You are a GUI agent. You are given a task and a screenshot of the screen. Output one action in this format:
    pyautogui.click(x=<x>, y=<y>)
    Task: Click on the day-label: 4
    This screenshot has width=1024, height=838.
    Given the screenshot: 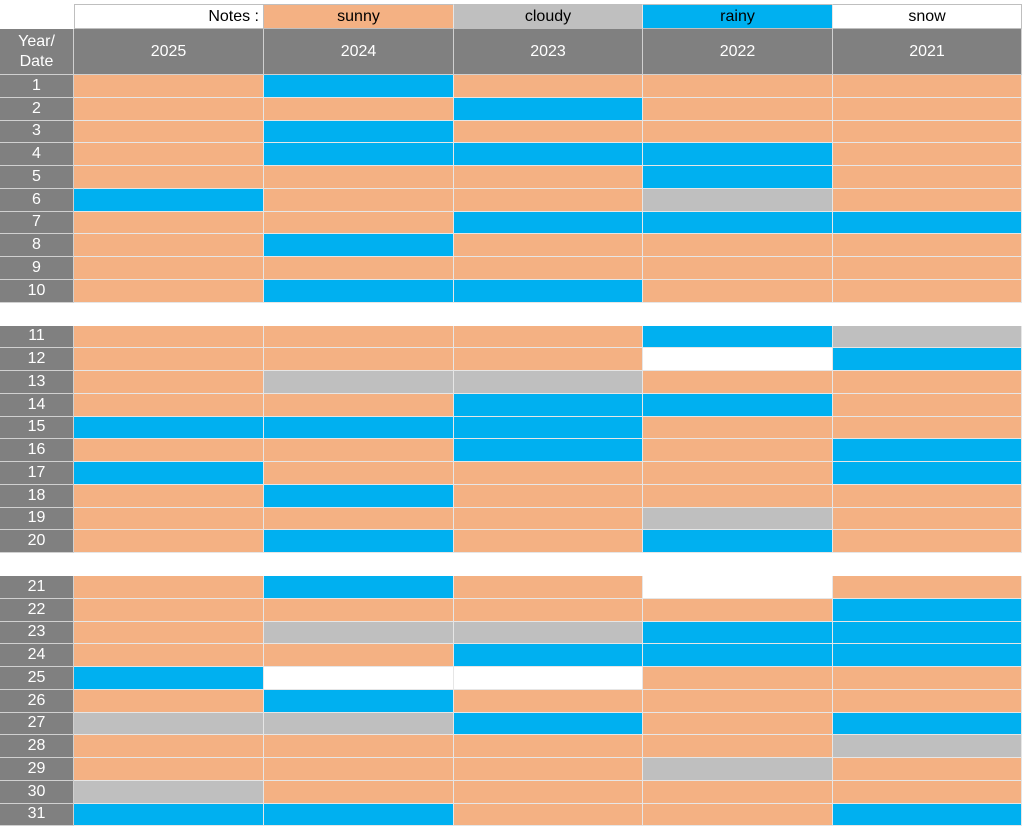 What is the action you would take?
    pyautogui.click(x=37, y=154)
    